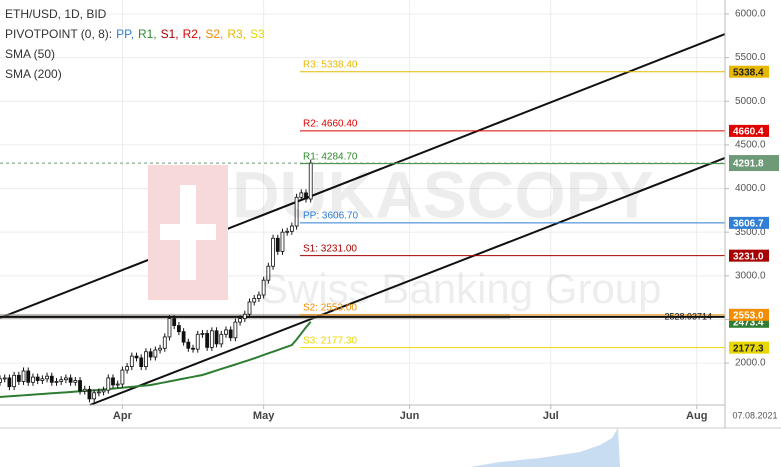 The image size is (781, 467). Describe the element at coordinates (754, 415) in the screenshot. I see `date-label: 07.08.2021` at that location.